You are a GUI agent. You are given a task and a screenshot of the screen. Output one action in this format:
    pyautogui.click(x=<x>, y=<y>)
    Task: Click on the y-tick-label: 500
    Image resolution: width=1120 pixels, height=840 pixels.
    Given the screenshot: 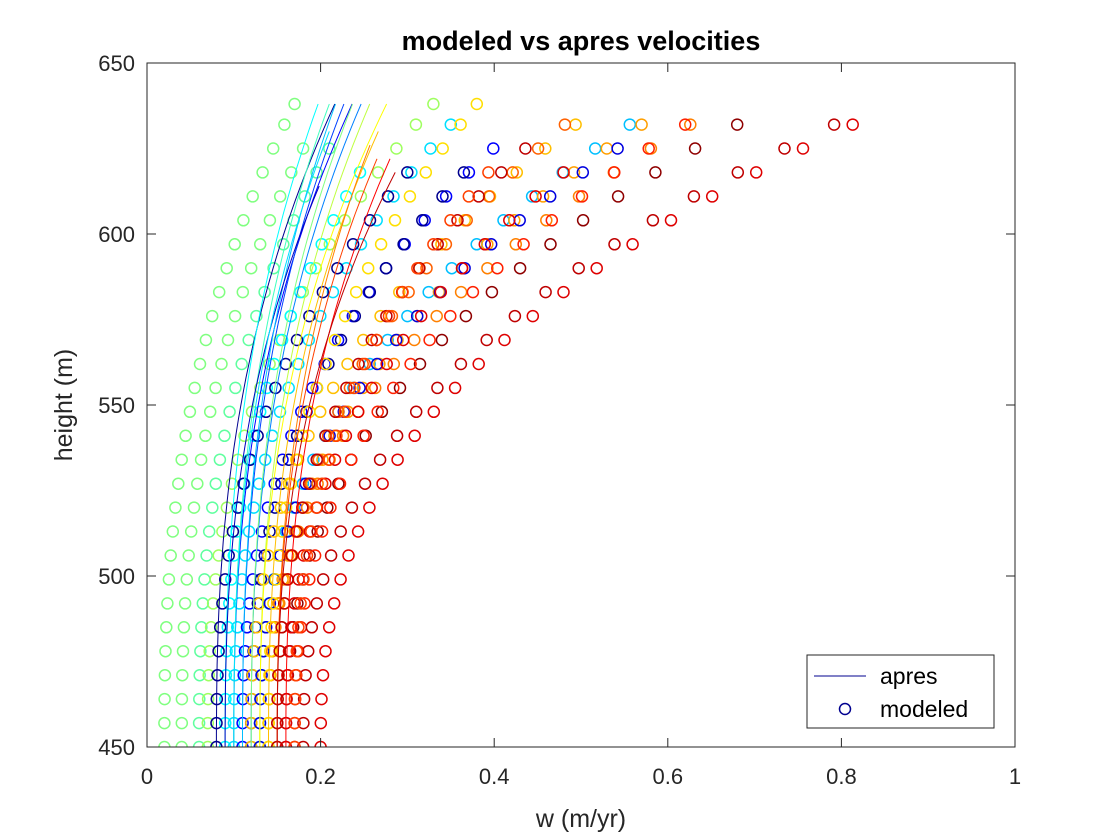 What is the action you would take?
    pyautogui.click(x=116, y=576)
    